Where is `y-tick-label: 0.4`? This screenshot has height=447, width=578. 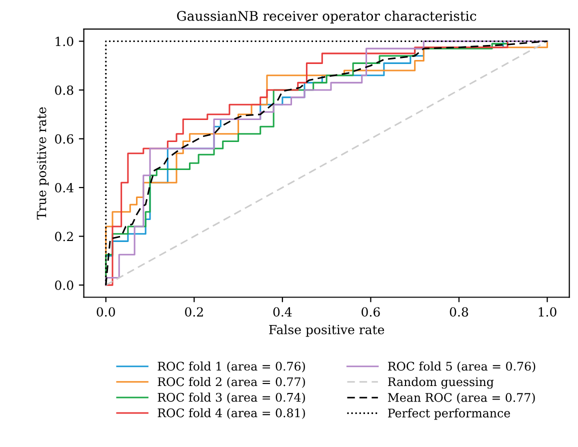 y-tick-label: 0.4 is located at coordinates (64, 187).